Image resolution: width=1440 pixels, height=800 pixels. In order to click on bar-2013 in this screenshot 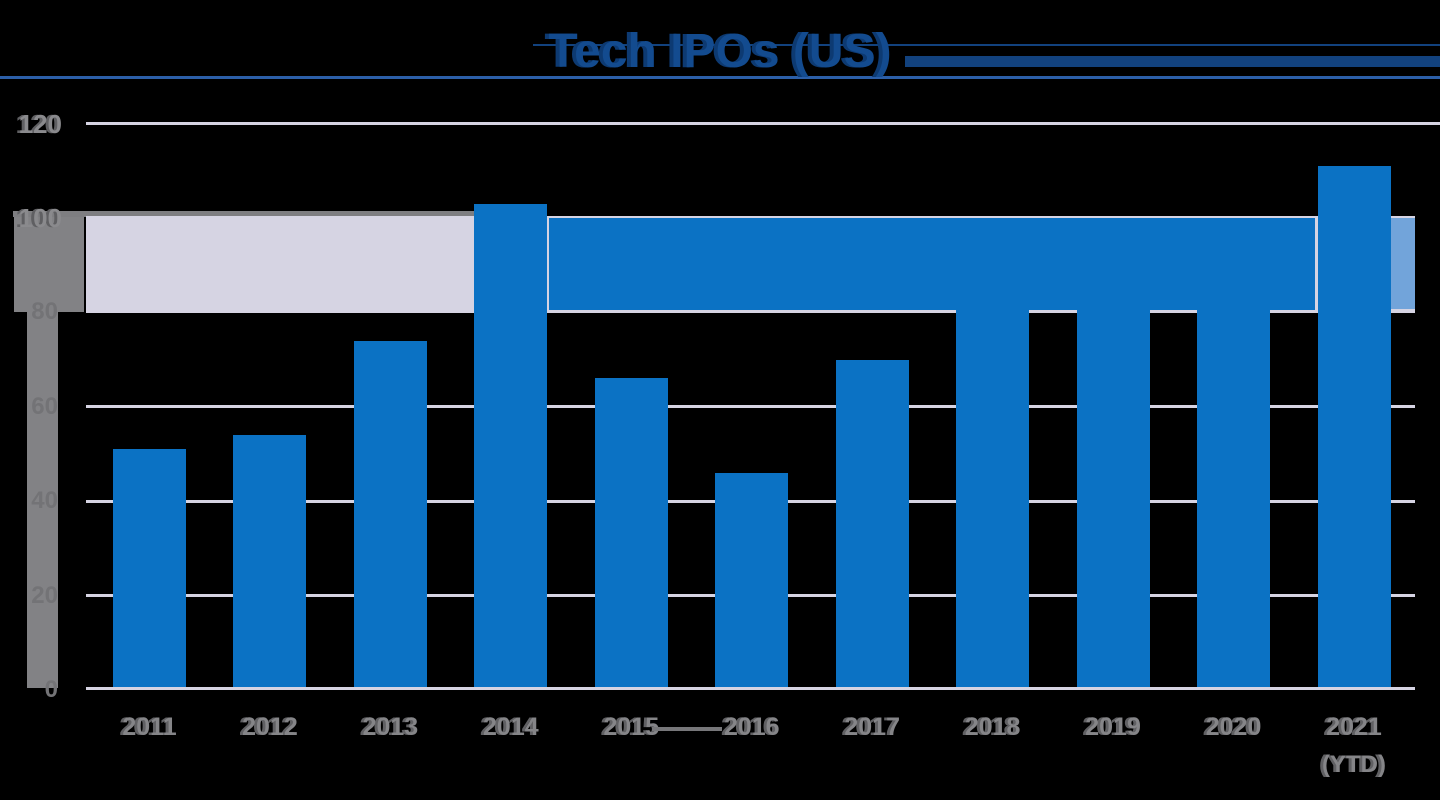, I will do `click(390, 515)`.